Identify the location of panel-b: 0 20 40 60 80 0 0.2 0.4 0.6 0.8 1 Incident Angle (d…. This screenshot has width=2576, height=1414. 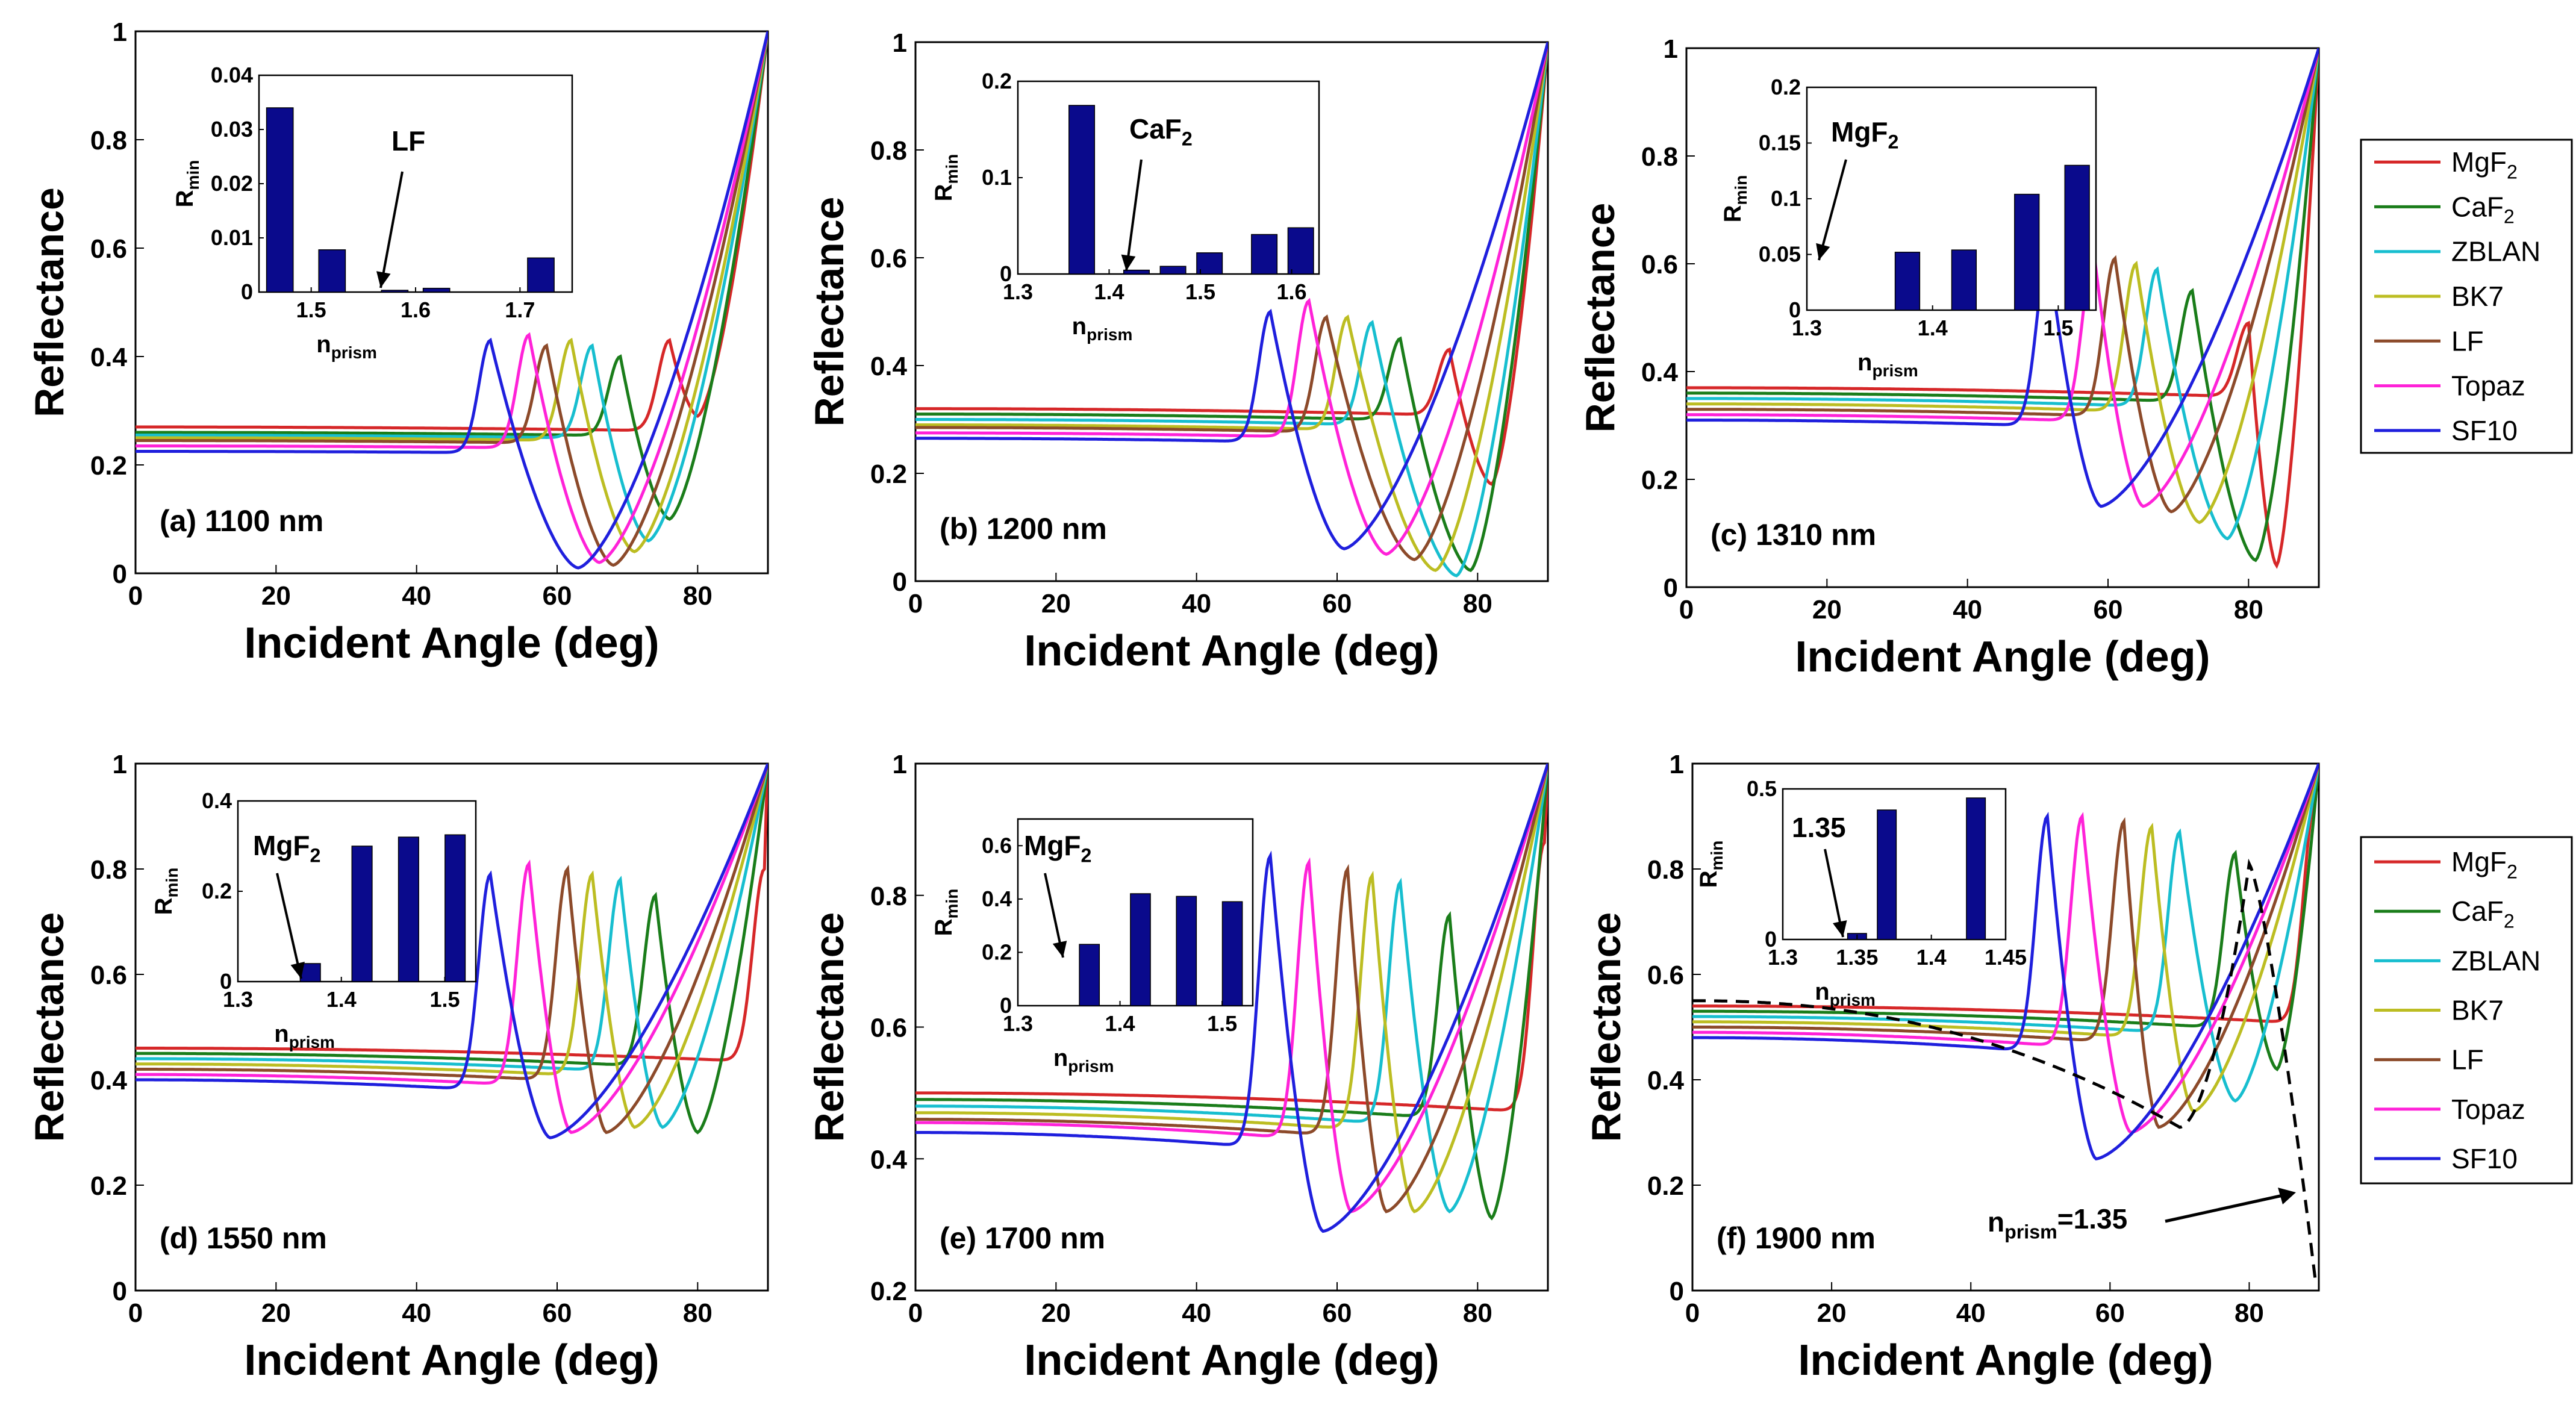
(1177, 351).